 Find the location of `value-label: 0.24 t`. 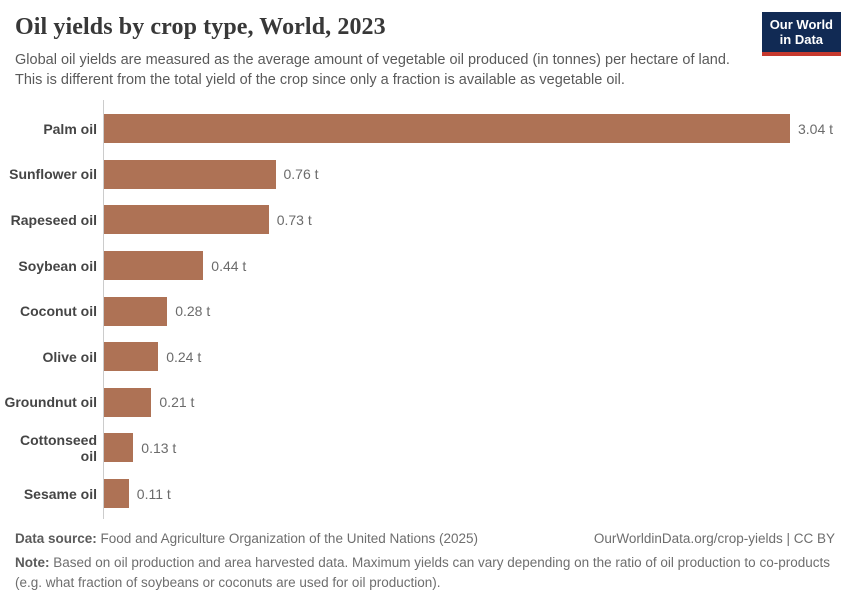

value-label: 0.24 t is located at coordinates (184, 356).